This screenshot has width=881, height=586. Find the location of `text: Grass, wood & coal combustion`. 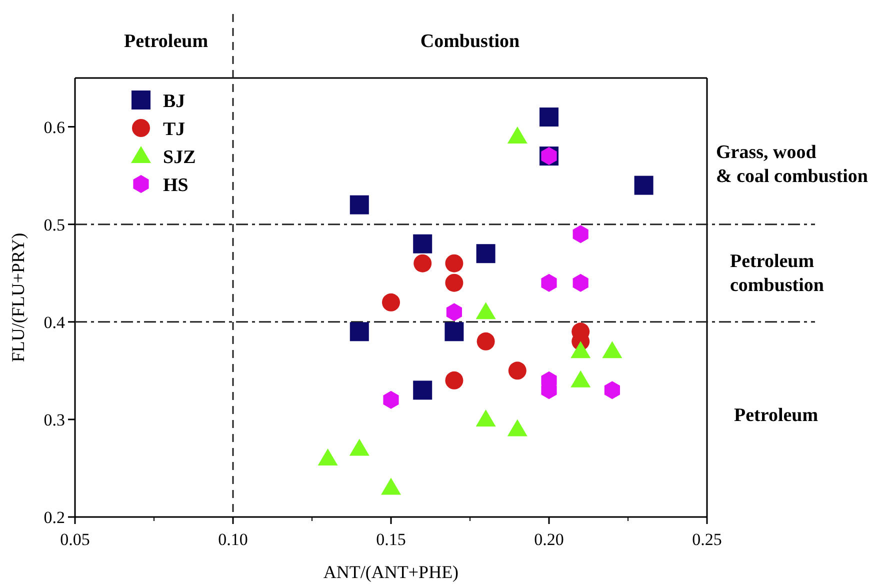

text: Grass, wood & coal combustion is located at coordinates (792, 164).